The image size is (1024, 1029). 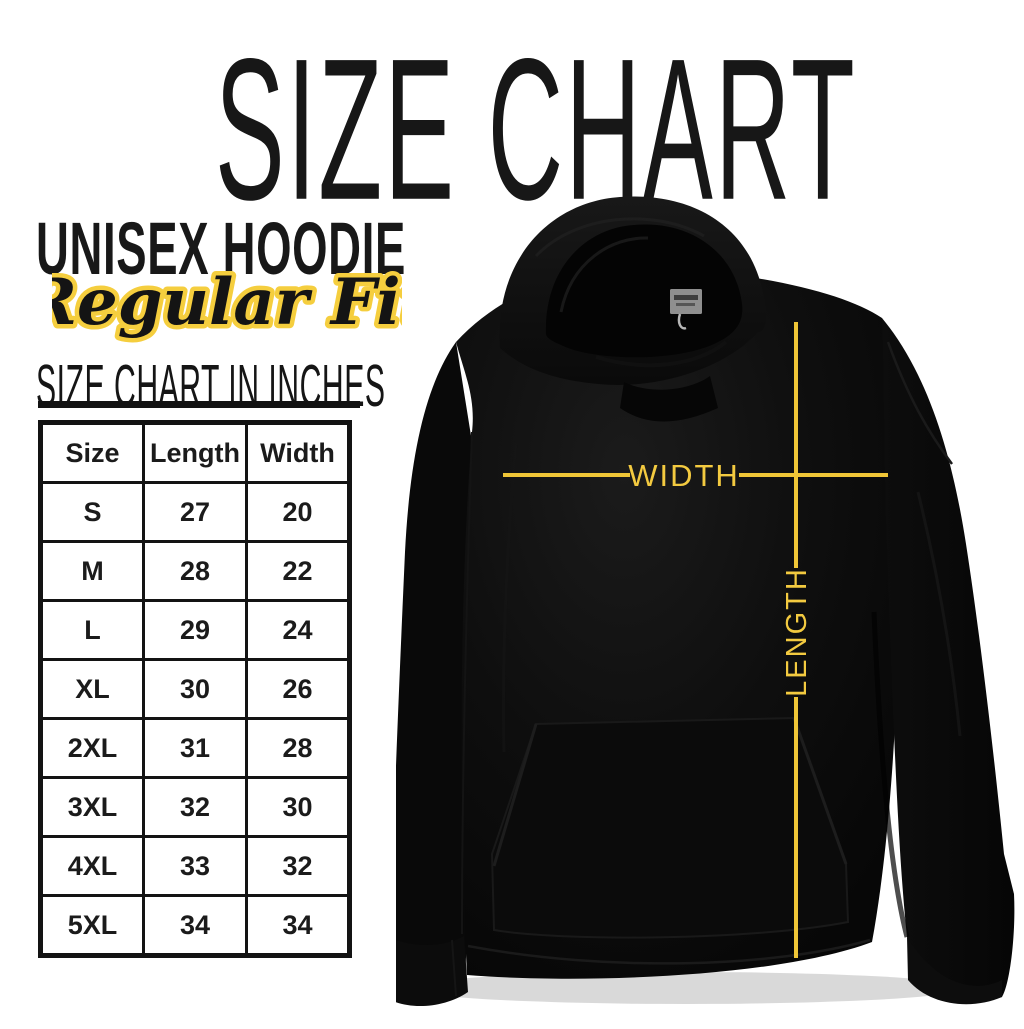 I want to click on length-measure-label: LENGTH, so click(x=797, y=632).